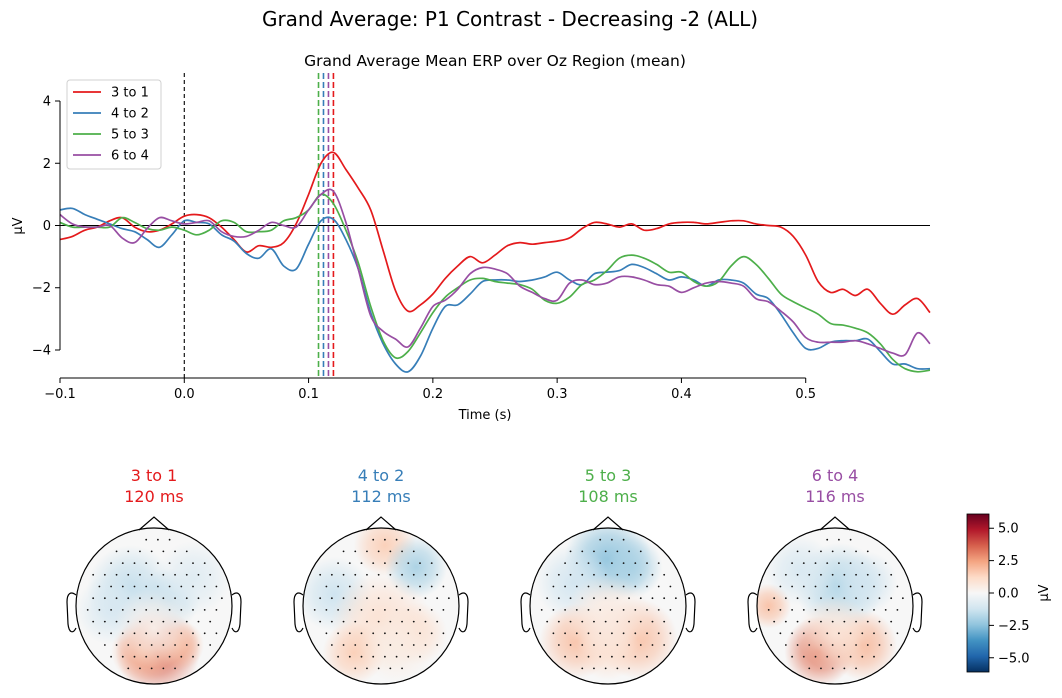 The width and height of the screenshot is (1062, 698). Describe the element at coordinates (681, 394) in the screenshot. I see `x-tick-label: 0.4` at that location.